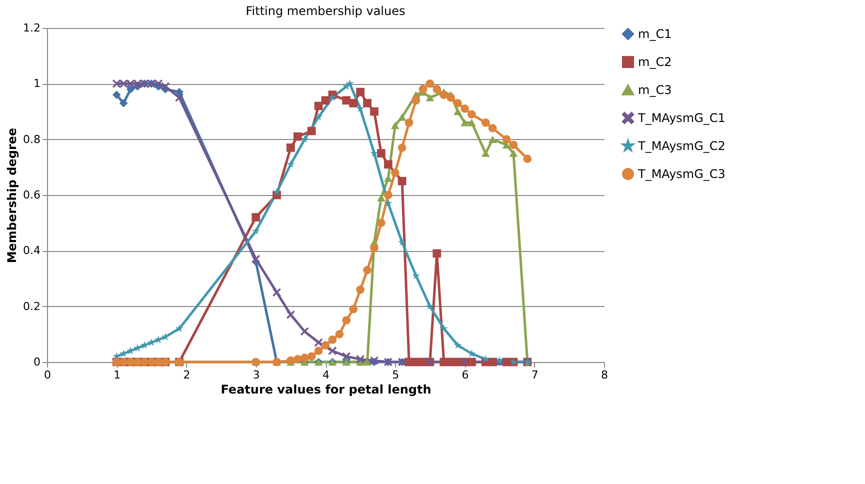 This screenshot has width=865, height=484. What do you see at coordinates (31, 28) in the screenshot?
I see `y-tick-label: 1.2` at bounding box center [31, 28].